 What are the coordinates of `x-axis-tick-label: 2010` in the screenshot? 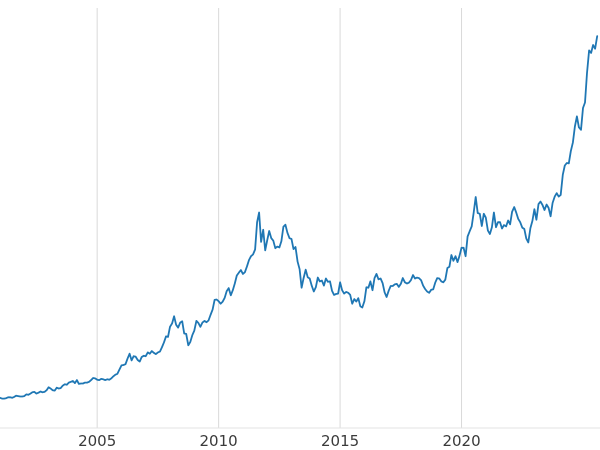 It's located at (219, 441).